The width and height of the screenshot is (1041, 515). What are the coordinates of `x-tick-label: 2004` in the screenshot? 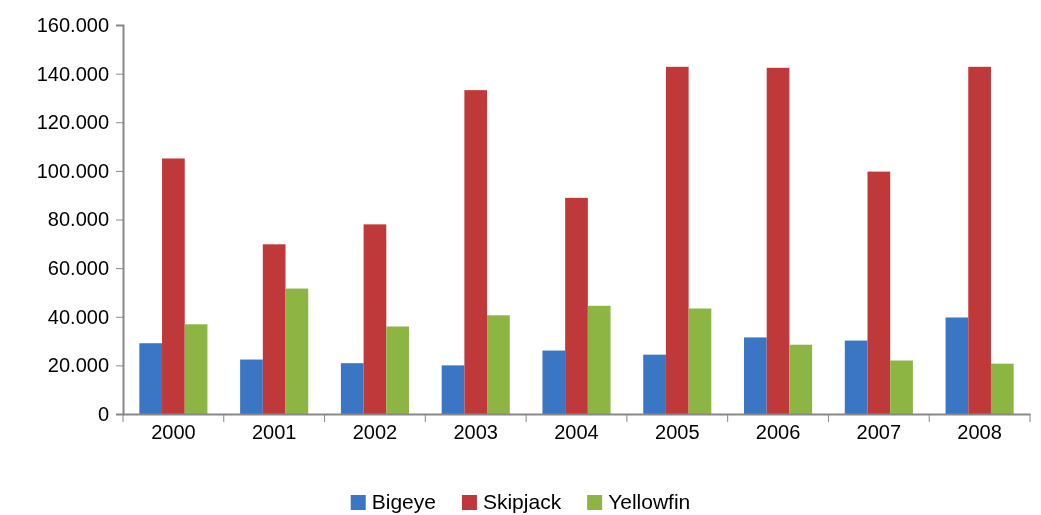 It's located at (576, 432).